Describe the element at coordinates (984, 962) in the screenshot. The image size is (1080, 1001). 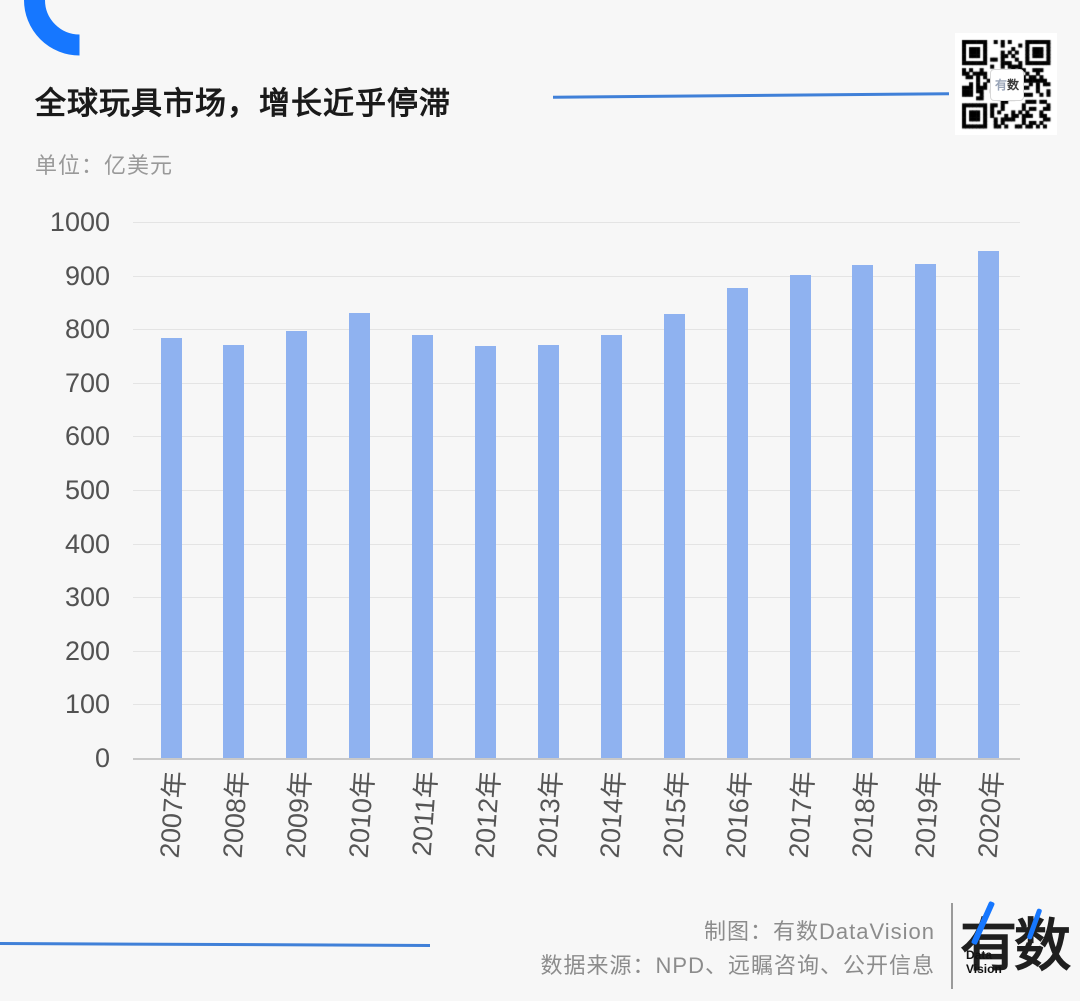
I see `brand-logo-subtext: Data Vision` at that location.